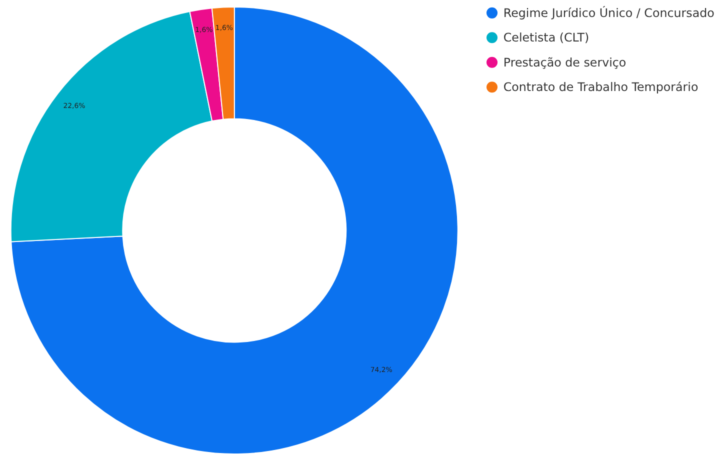 This screenshot has width=717, height=459. Describe the element at coordinates (600, 87) in the screenshot. I see `legend-label: Contrato de Trabalho Temporário` at that location.